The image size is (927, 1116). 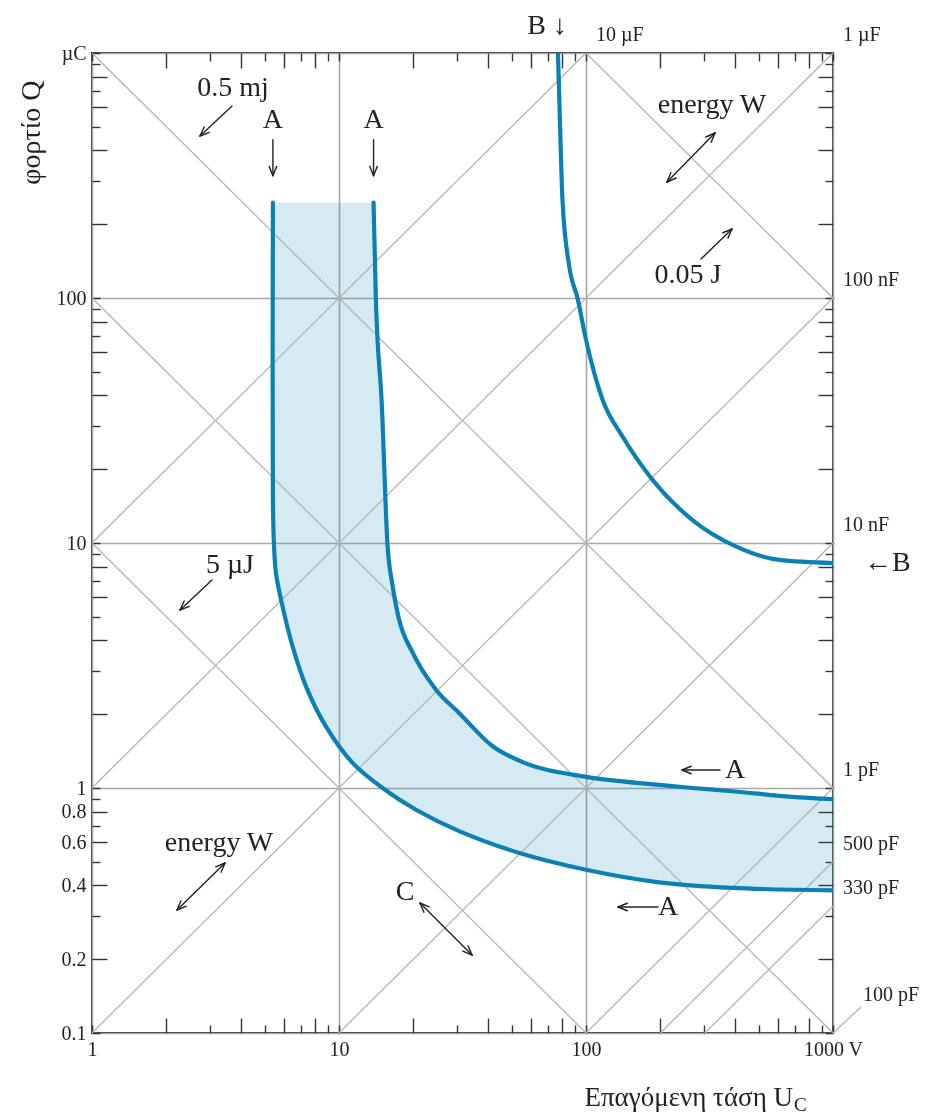 What do you see at coordinates (688, 273) in the screenshot?
I see `annotation: 0.05 J` at bounding box center [688, 273].